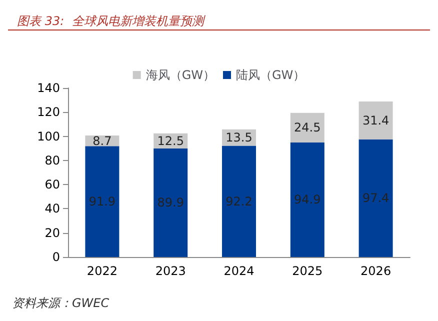  What do you see at coordinates (170, 141) in the screenshot?
I see `data-label: 12.5` at bounding box center [170, 141].